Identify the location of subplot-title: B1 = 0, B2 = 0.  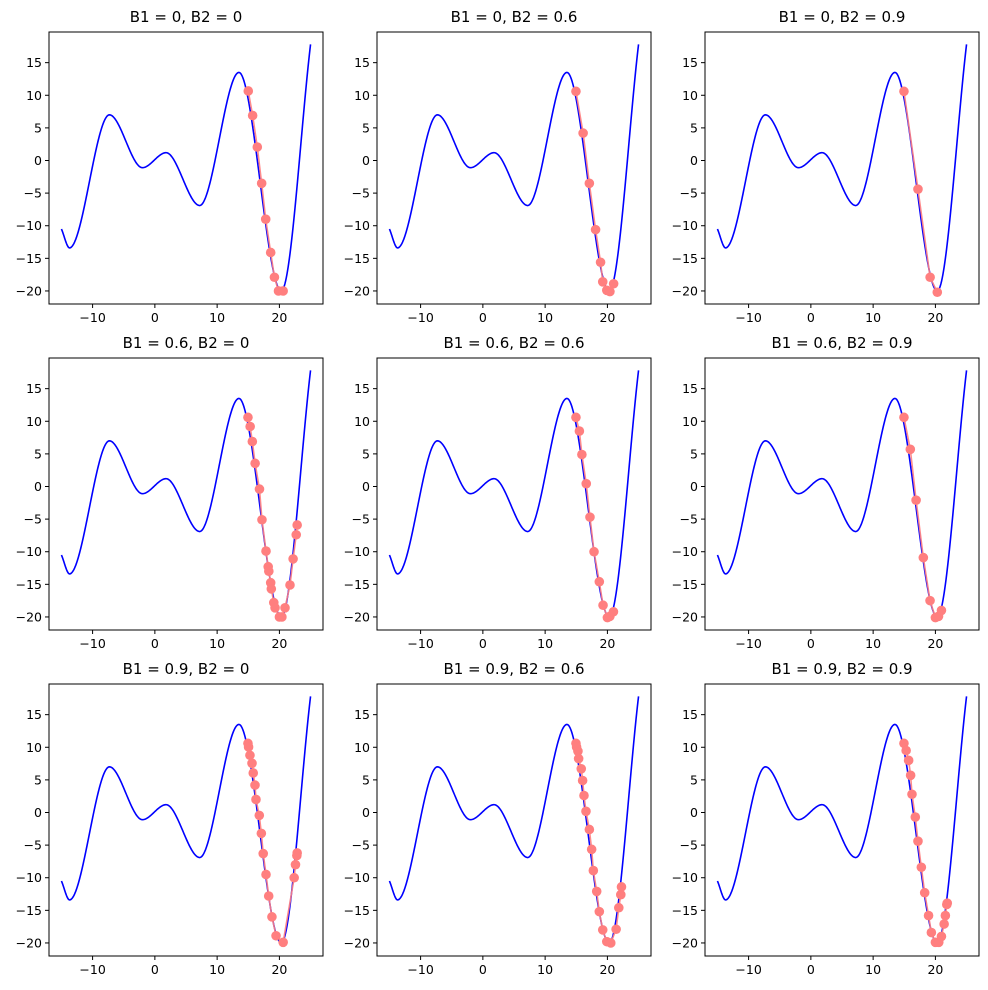
(186, 17).